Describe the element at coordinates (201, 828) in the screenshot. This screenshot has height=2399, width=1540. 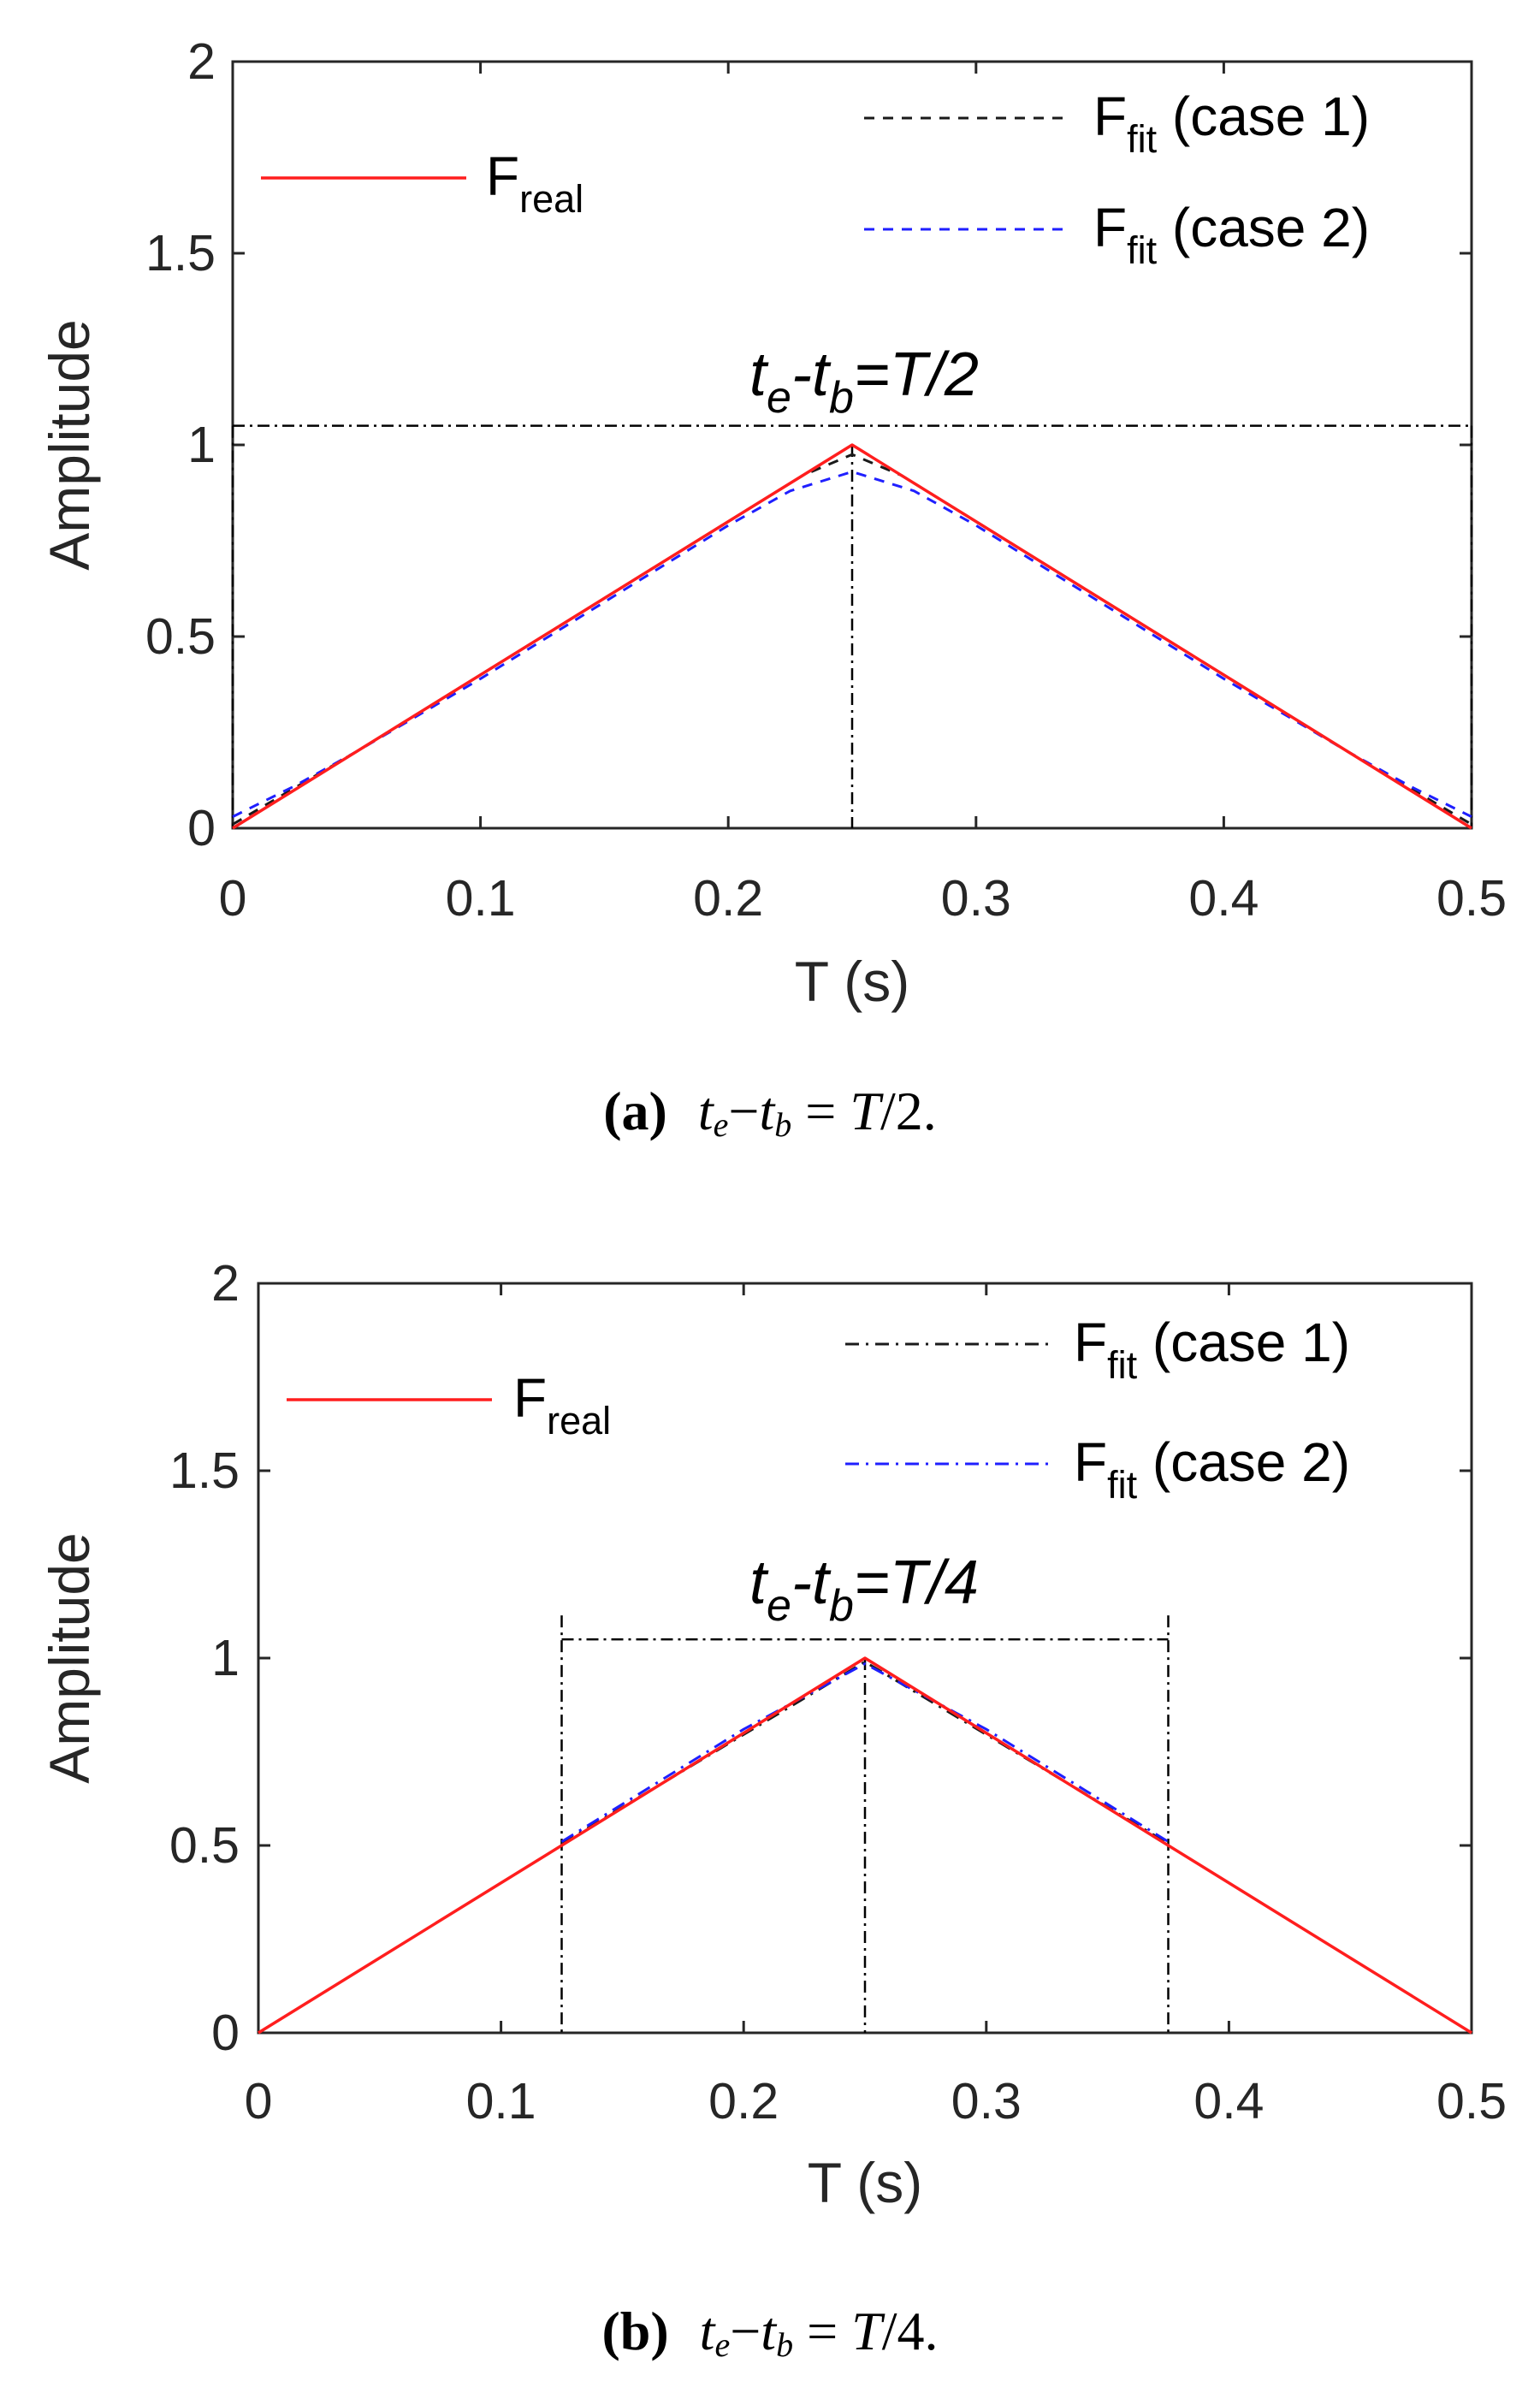
I see `panel-a-ytick-label: 0` at that location.